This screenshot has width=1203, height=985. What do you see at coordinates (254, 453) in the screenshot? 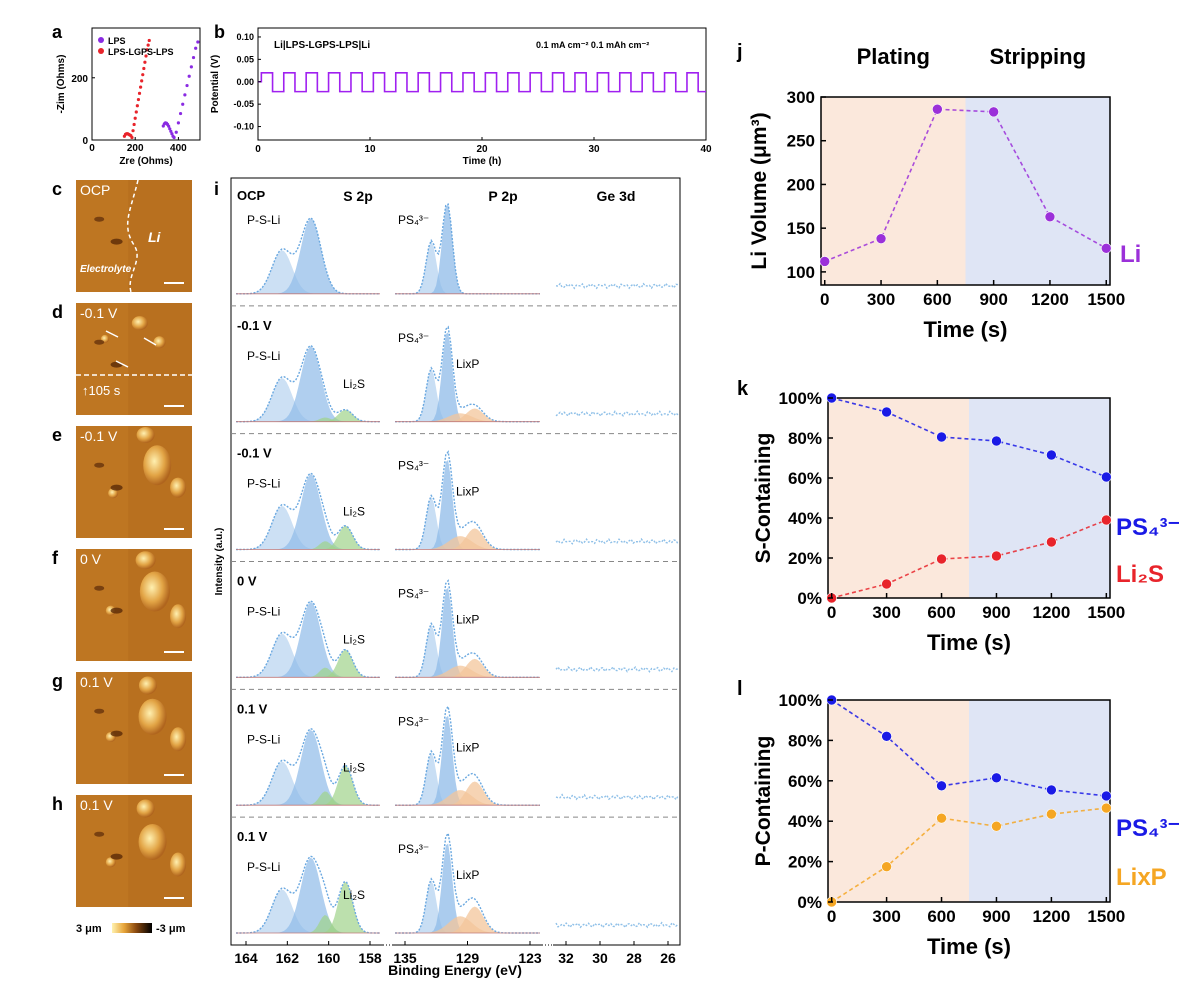
I see `state-label: -0.1 V` at bounding box center [254, 453].